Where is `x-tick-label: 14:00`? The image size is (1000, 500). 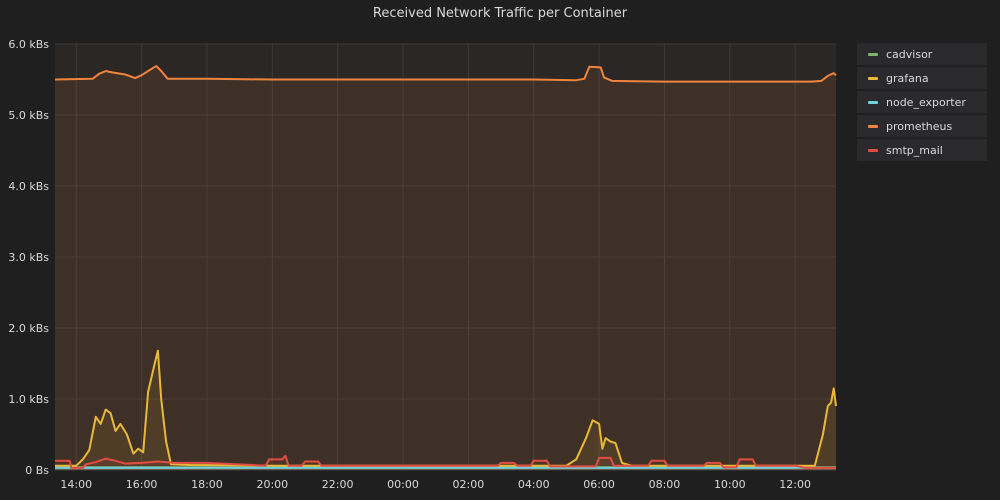
x-tick-label: 14:00 is located at coordinates (76, 484).